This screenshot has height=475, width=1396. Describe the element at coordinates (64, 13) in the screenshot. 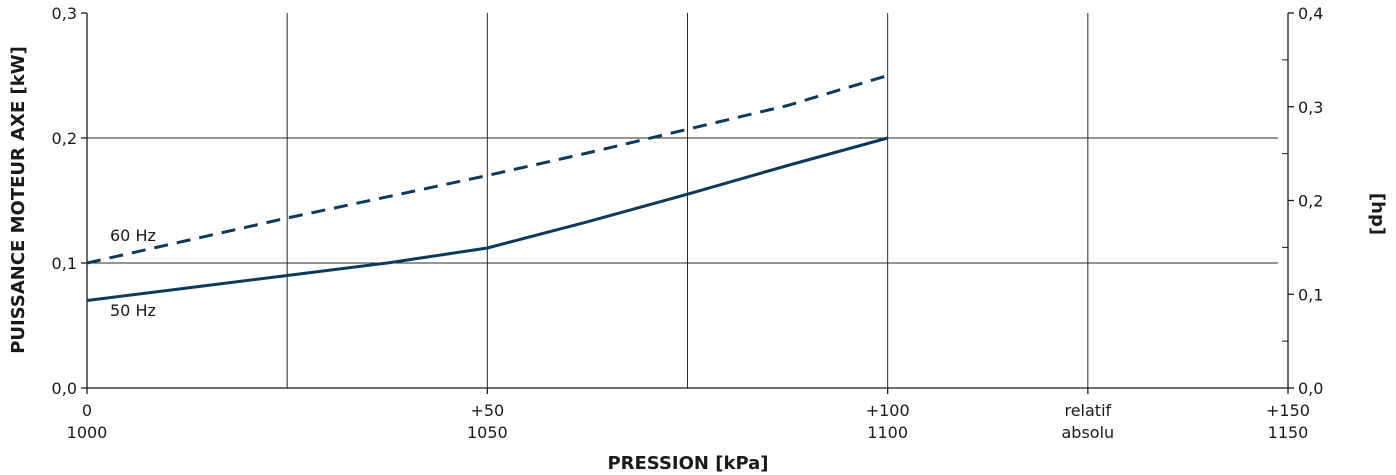

I see `y-left-tick-label: 0,3` at that location.